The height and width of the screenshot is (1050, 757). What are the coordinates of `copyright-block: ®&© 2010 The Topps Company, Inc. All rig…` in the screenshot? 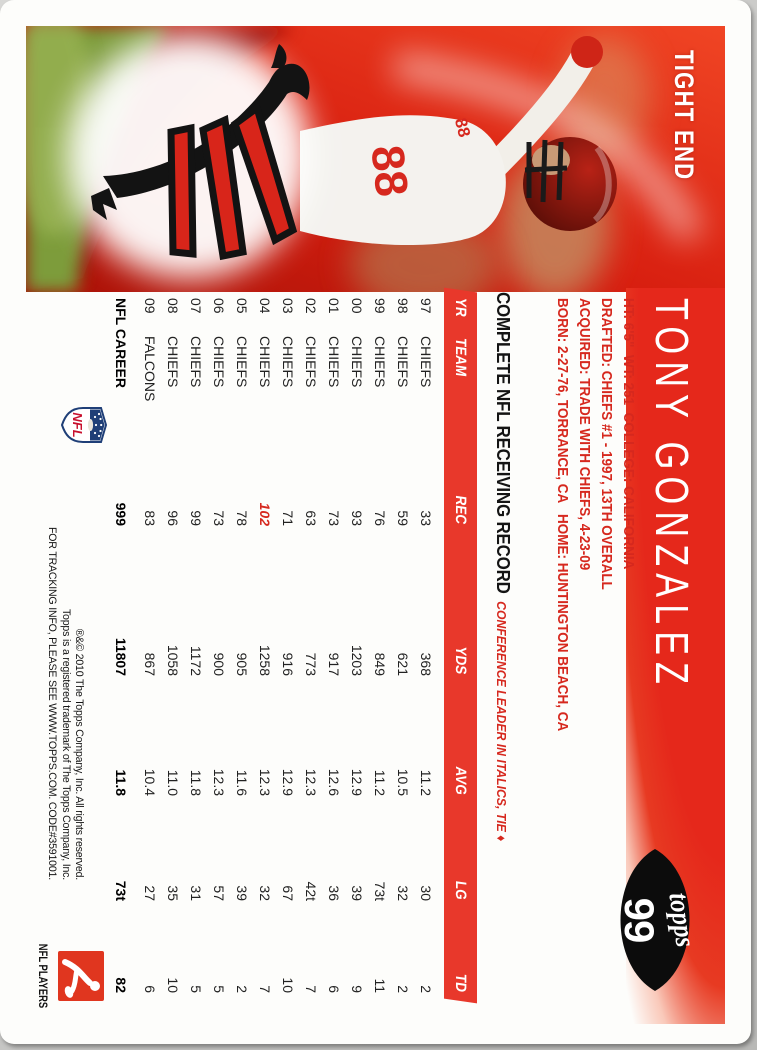 It's located at (65, 675).